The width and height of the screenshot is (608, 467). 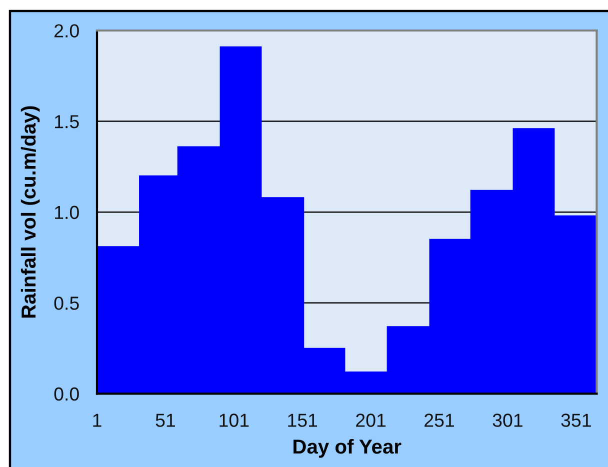 I want to click on x-tick-label: 101, so click(x=234, y=420).